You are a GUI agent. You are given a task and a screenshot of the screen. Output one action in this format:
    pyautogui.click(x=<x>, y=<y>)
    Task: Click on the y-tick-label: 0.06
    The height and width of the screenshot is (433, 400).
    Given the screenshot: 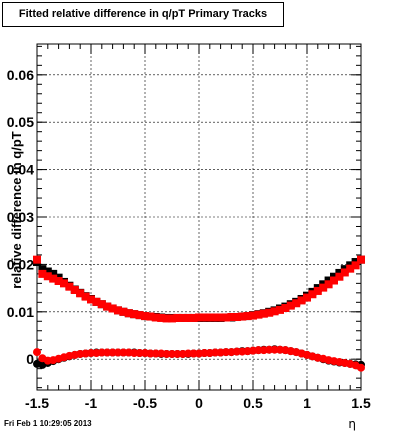 What is the action you would take?
    pyautogui.click(x=20, y=75)
    